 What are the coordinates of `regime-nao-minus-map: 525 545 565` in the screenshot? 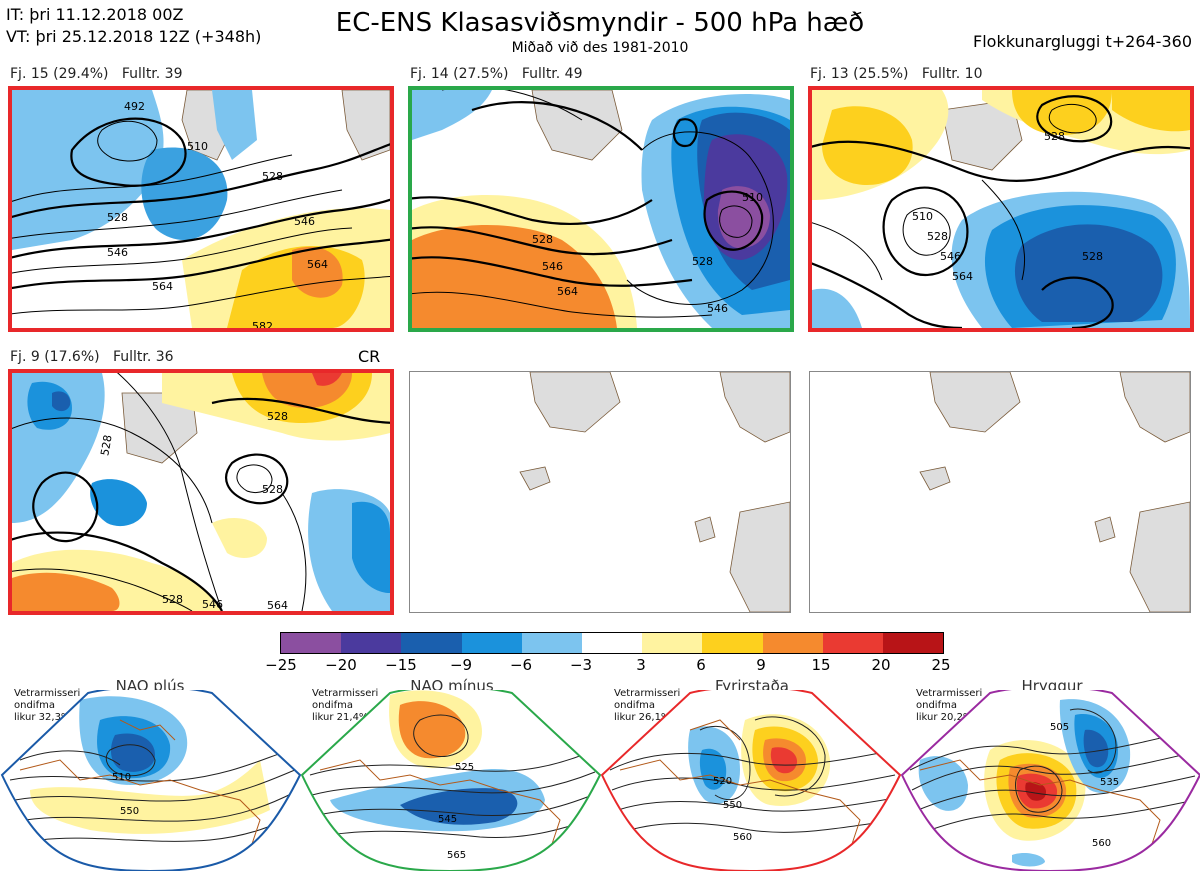 It's located at (451, 780).